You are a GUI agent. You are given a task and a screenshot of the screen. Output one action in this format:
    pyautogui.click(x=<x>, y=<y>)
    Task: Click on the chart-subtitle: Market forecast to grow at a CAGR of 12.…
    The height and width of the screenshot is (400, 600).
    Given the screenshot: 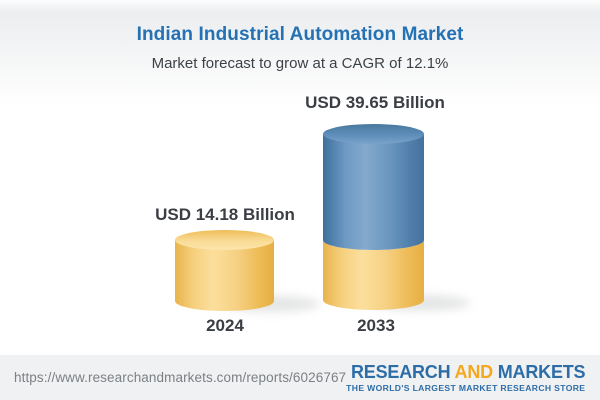 What is the action you would take?
    pyautogui.click(x=300, y=63)
    